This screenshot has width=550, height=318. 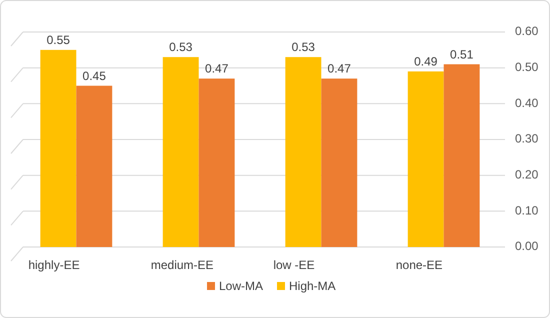 What do you see at coordinates (527, 67) in the screenshot?
I see `y-tick-label: 0.50` at bounding box center [527, 67].